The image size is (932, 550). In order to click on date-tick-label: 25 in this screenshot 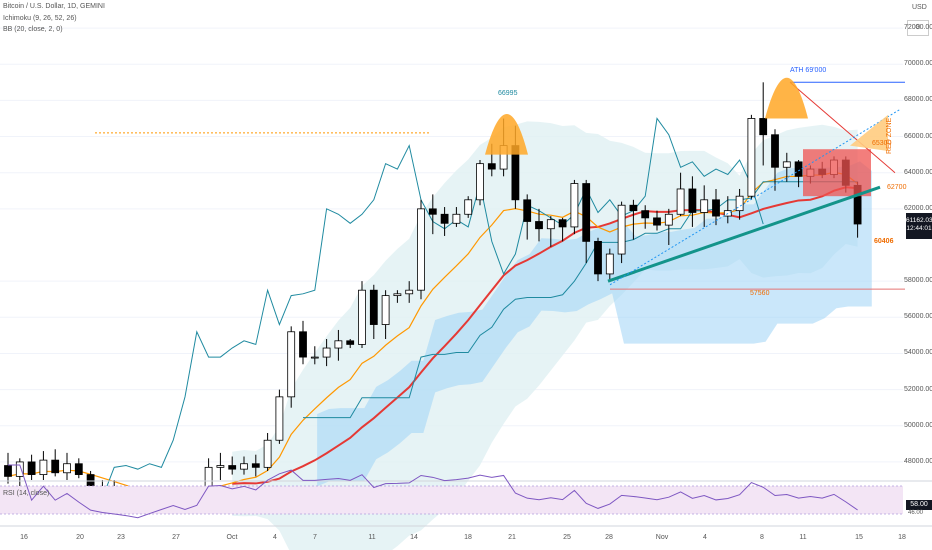, I will do `click(567, 537)`.